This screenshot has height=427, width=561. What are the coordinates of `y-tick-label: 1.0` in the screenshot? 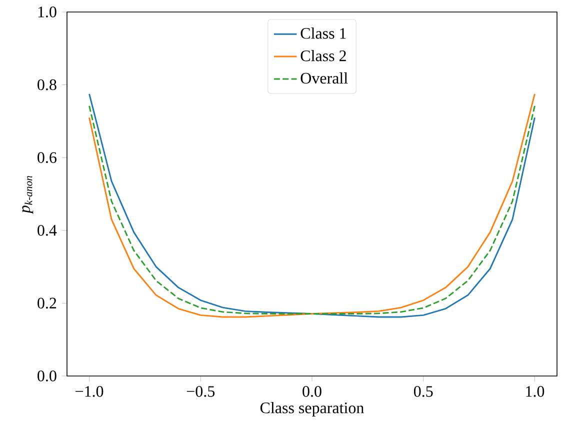 It's located at (47, 12).